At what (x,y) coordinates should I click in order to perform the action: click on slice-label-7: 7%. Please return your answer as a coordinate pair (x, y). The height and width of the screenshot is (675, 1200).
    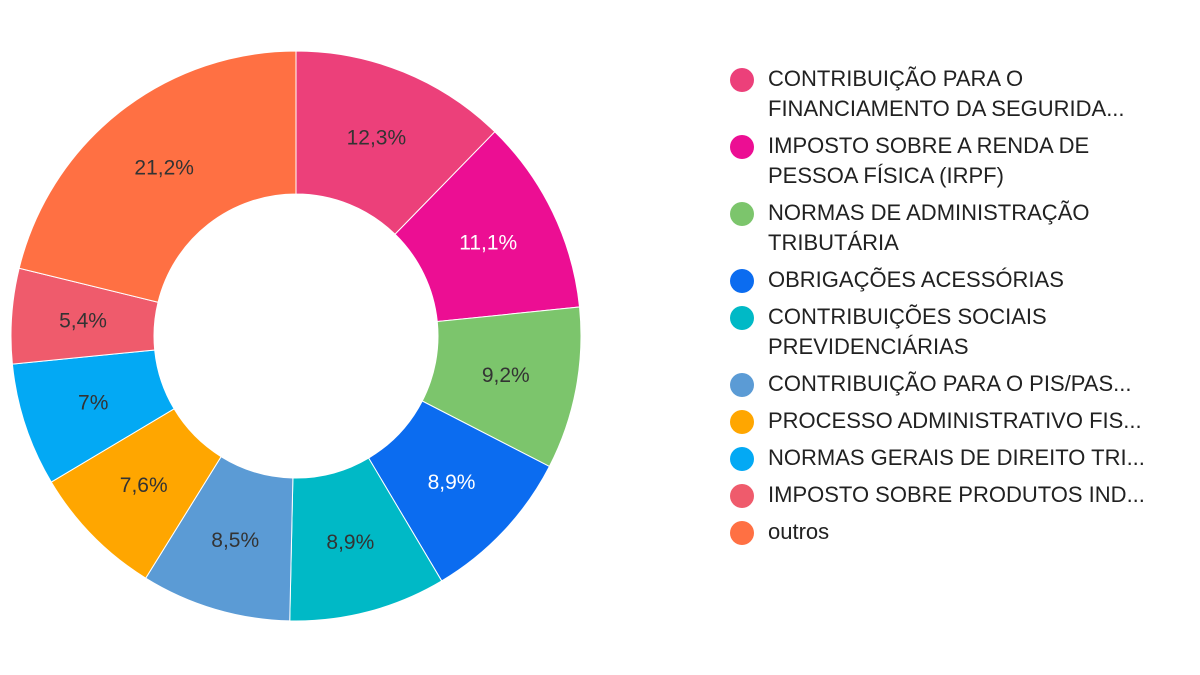
    Looking at the image, I should click on (93, 402).